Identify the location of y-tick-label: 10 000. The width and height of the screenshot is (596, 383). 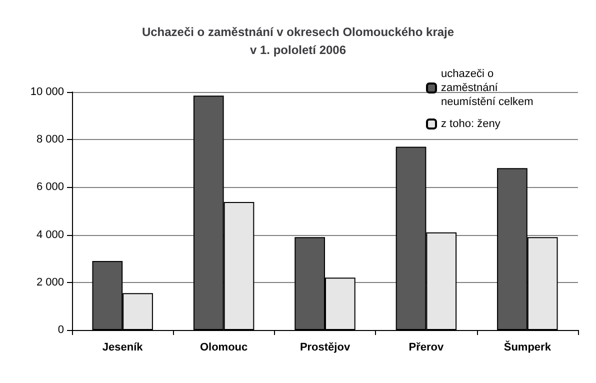
(47, 92).